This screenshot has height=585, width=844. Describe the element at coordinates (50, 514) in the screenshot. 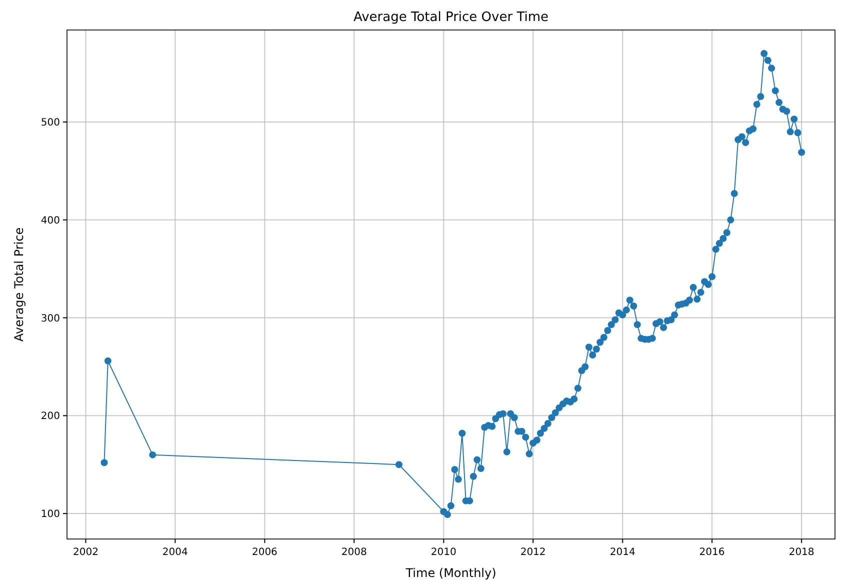

I see `y-tick-label: 100` at that location.